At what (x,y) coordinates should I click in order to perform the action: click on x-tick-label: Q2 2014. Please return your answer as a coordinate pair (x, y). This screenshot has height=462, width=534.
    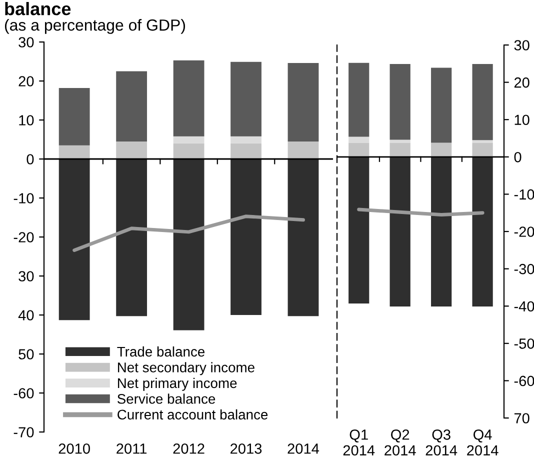
    Looking at the image, I should click on (400, 442).